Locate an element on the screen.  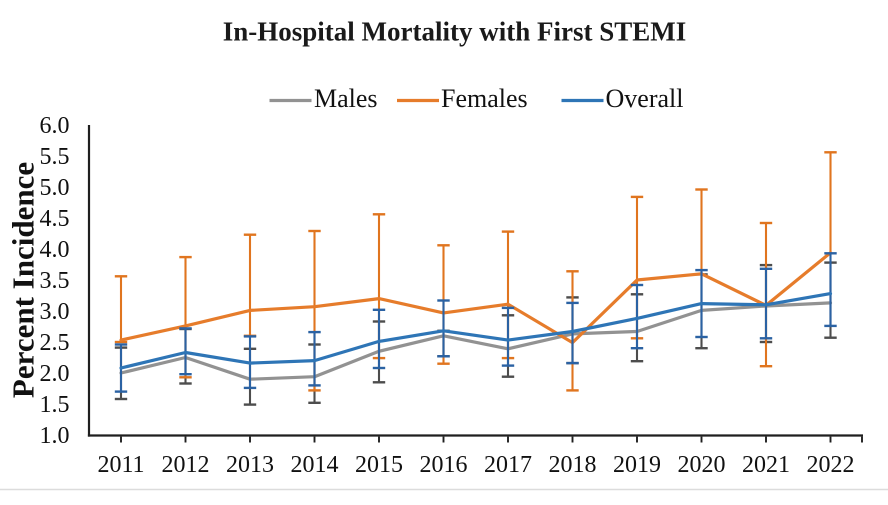
svg-text: 2016 is located at coordinates (444, 465).